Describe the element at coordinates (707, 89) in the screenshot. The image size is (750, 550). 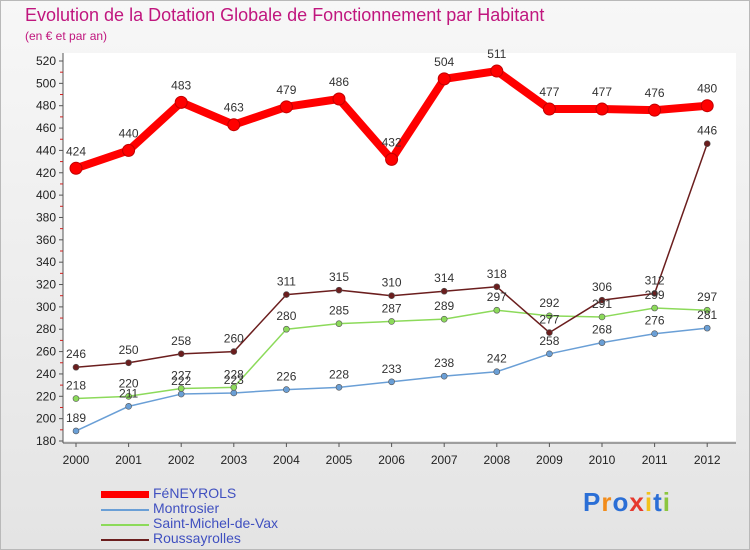
I see `data-label: 480` at that location.